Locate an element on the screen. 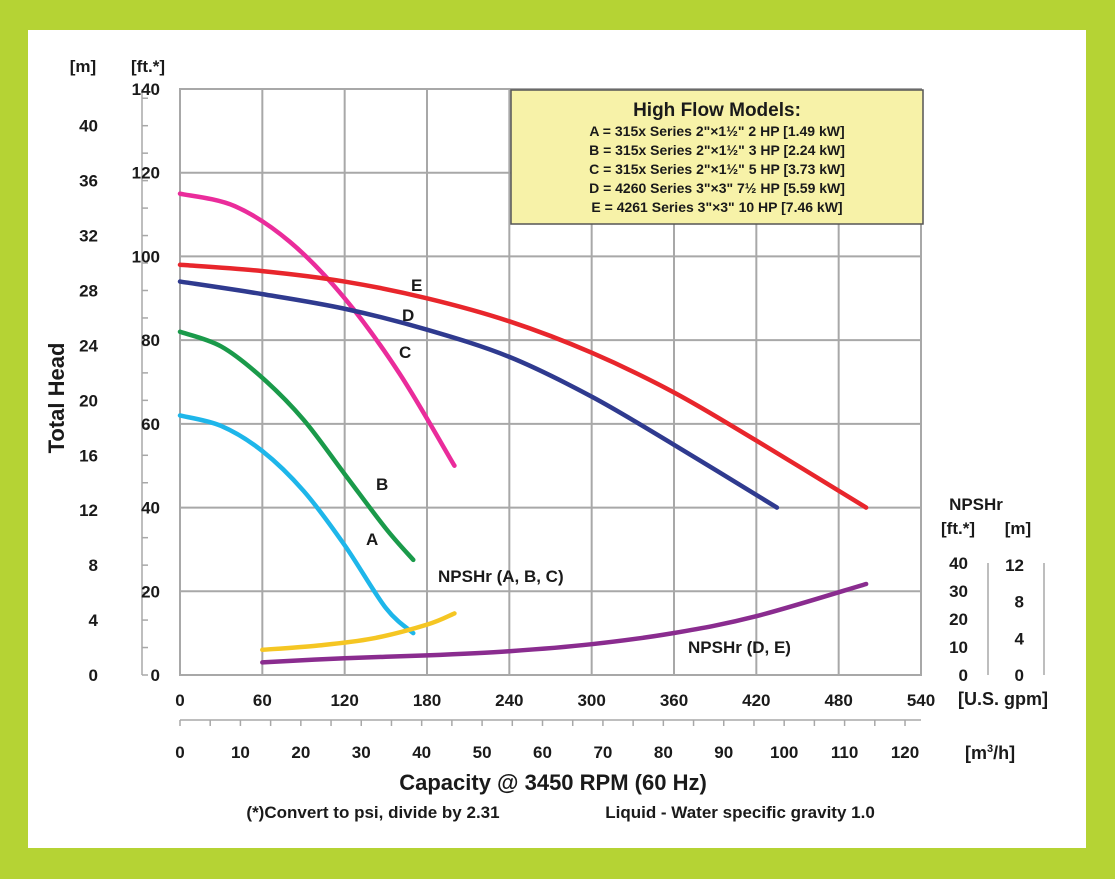  tick-label-m: 4 is located at coordinates (94, 620).